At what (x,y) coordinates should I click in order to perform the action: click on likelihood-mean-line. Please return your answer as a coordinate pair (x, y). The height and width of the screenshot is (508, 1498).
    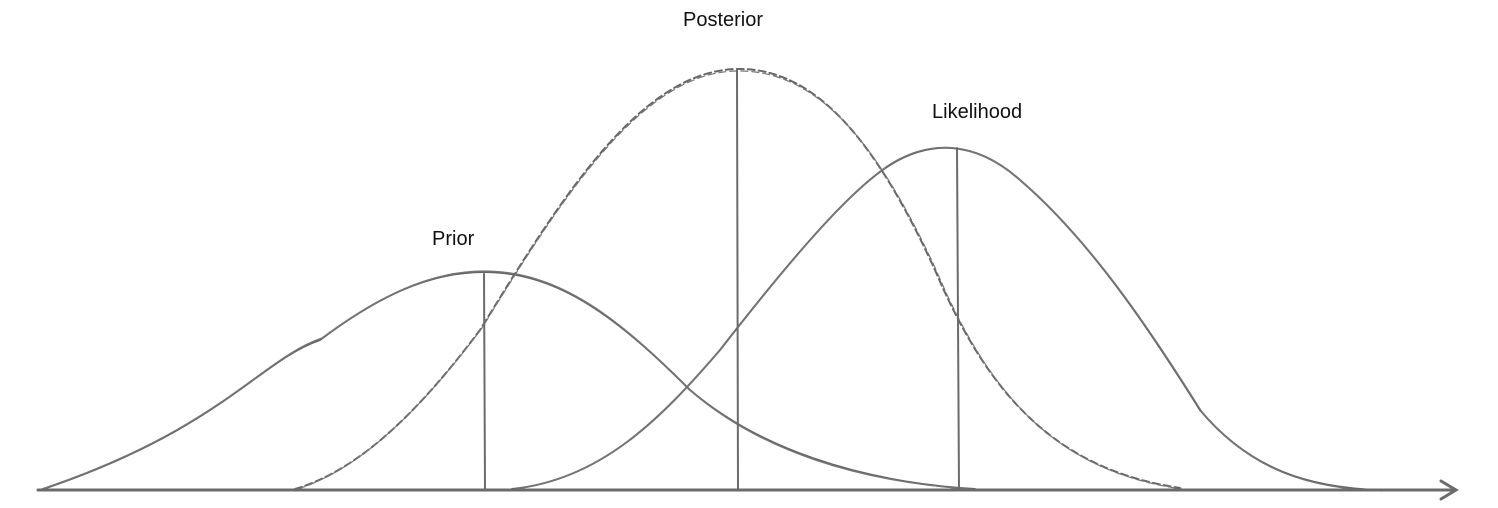
    Looking at the image, I should click on (958, 319).